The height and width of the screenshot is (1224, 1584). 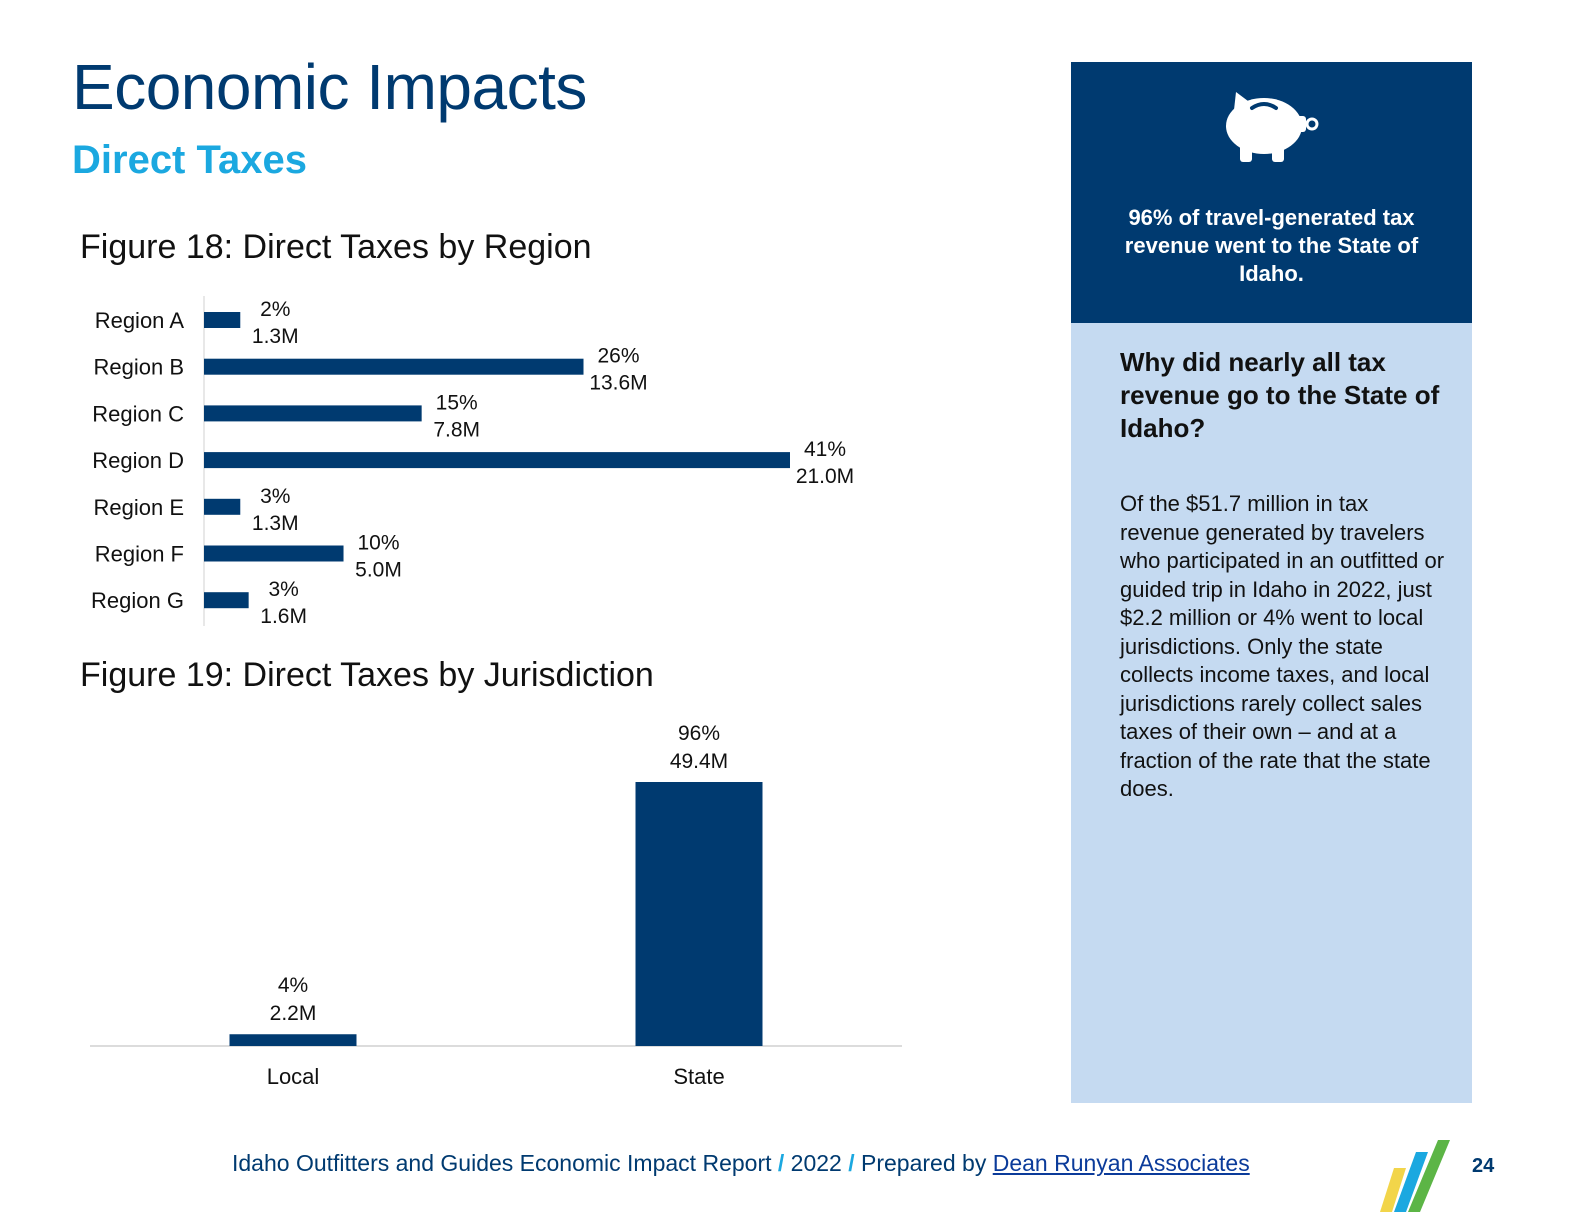 I want to click on category-label: Region D, so click(x=138, y=460).